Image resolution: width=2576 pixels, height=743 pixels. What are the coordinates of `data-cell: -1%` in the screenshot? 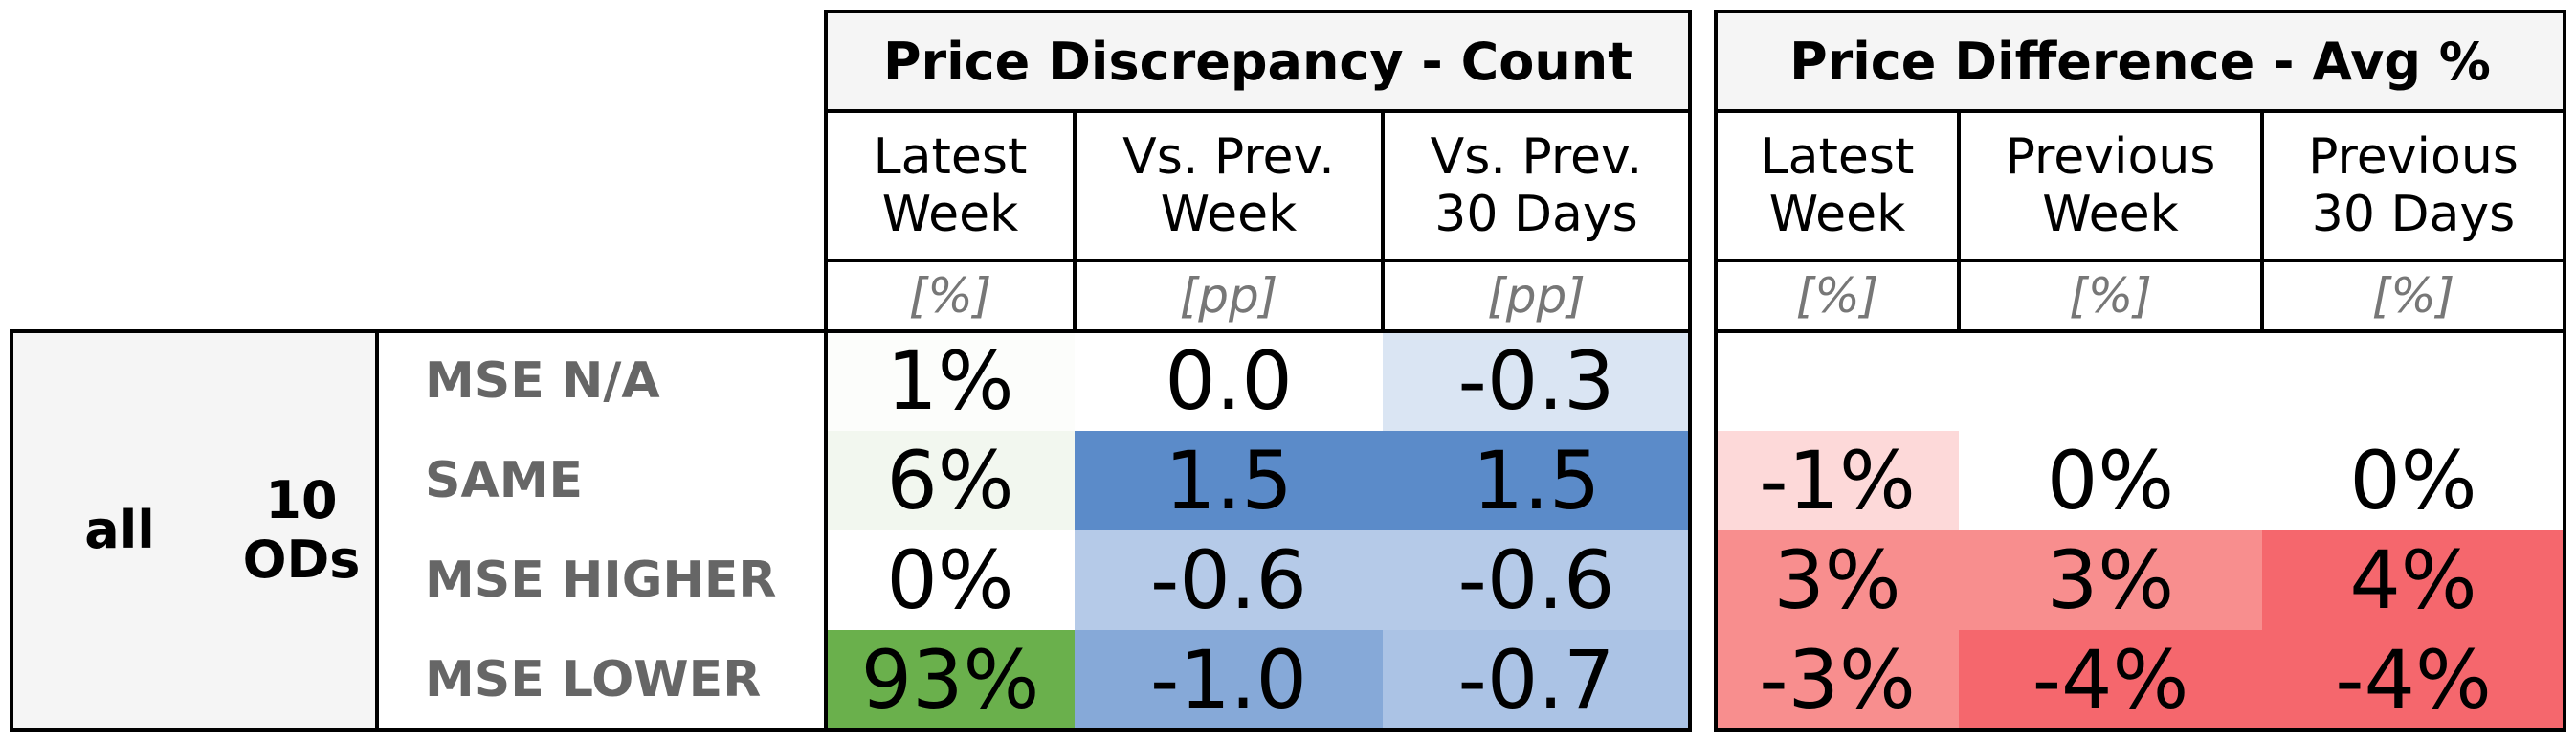 It's located at (1837, 480).